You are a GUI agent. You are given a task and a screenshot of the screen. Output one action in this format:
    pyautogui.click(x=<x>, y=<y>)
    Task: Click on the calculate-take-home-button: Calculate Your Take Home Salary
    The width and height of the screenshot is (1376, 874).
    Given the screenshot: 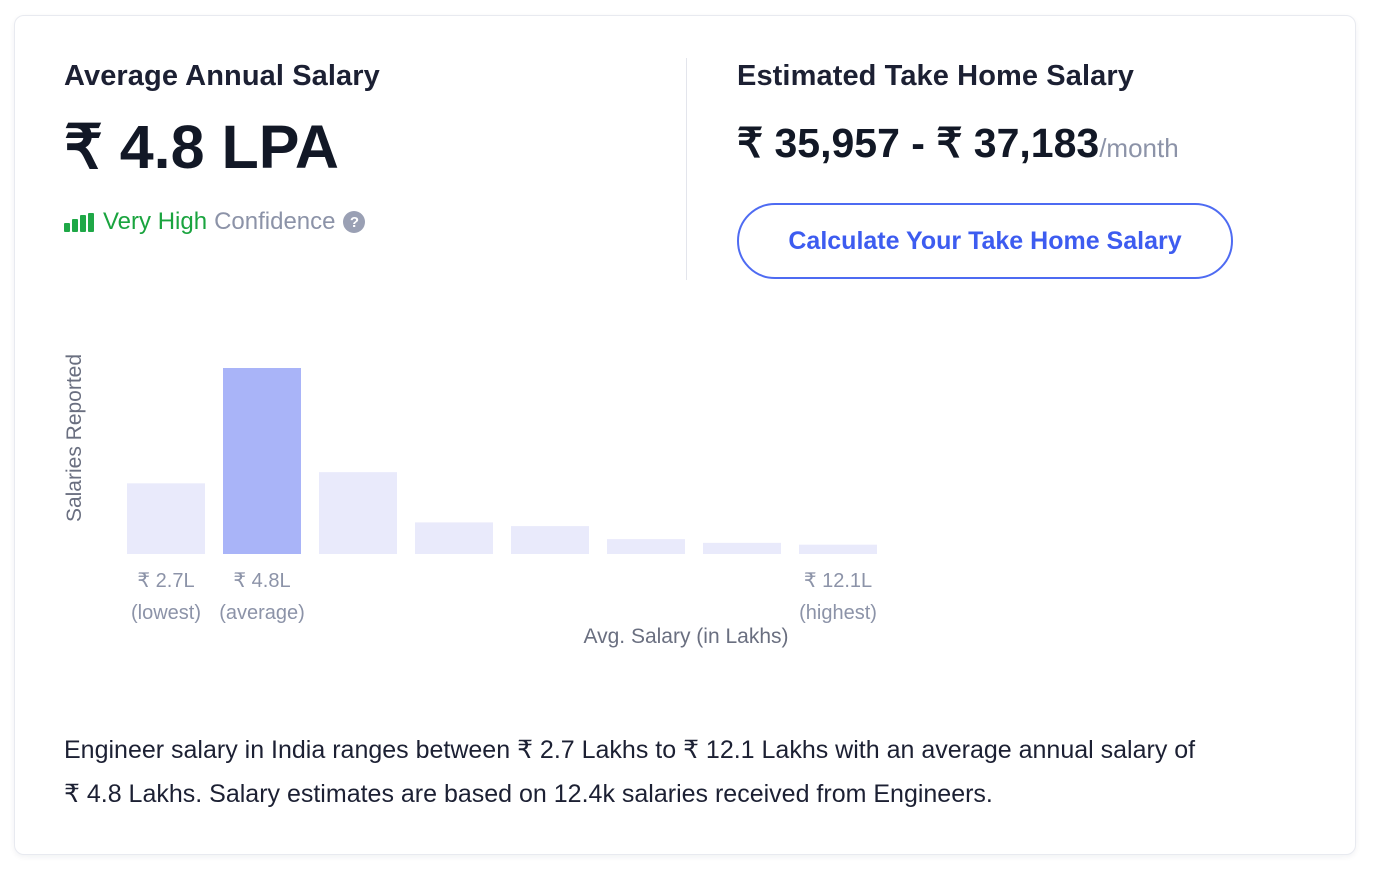 What is the action you would take?
    pyautogui.click(x=985, y=241)
    